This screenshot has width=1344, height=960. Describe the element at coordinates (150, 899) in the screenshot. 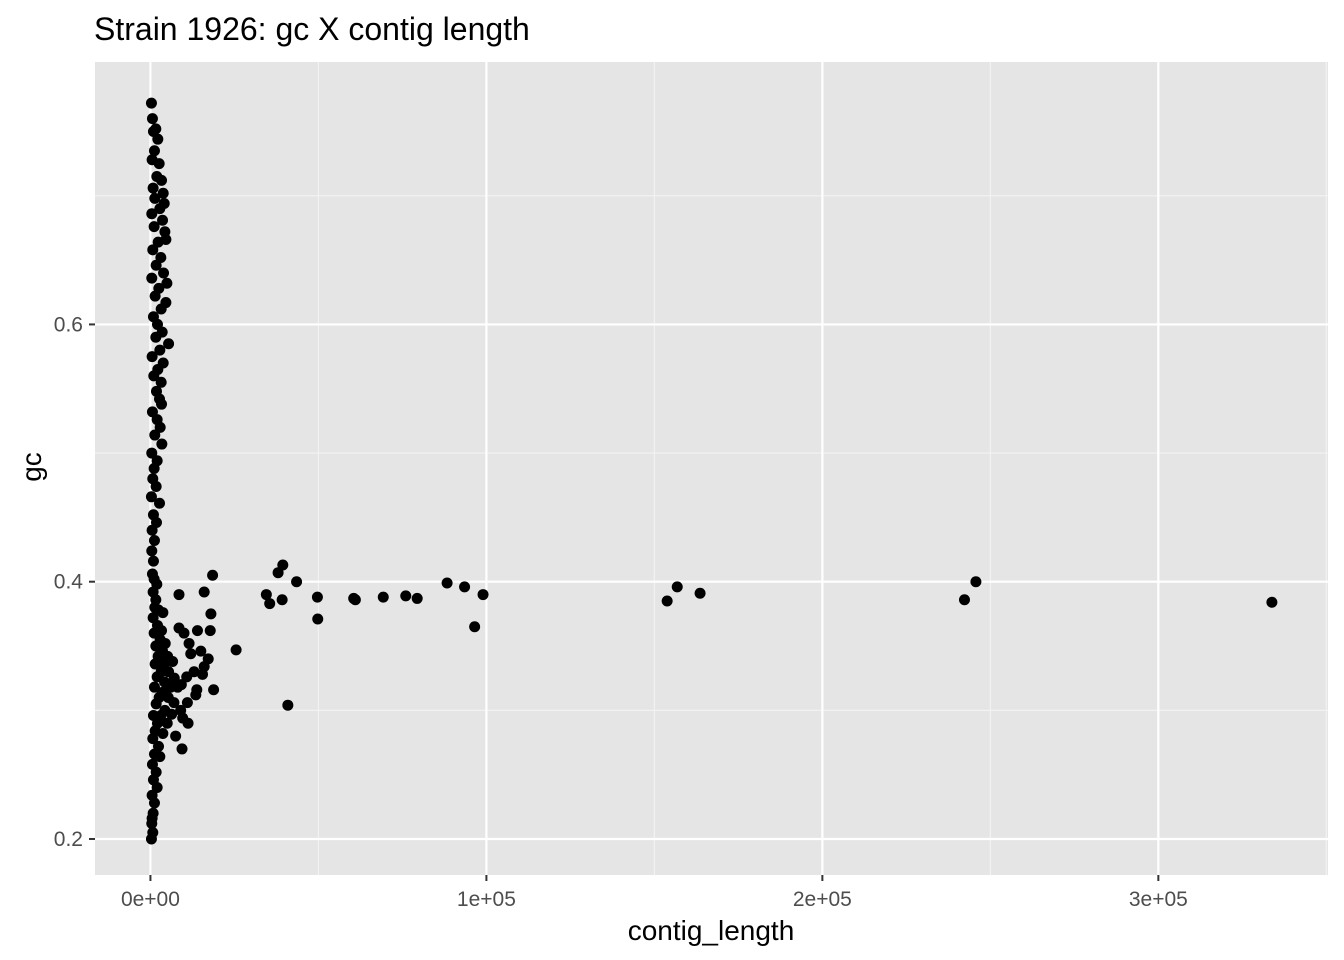

I see `x-tick-label: 0e+00` at that location.